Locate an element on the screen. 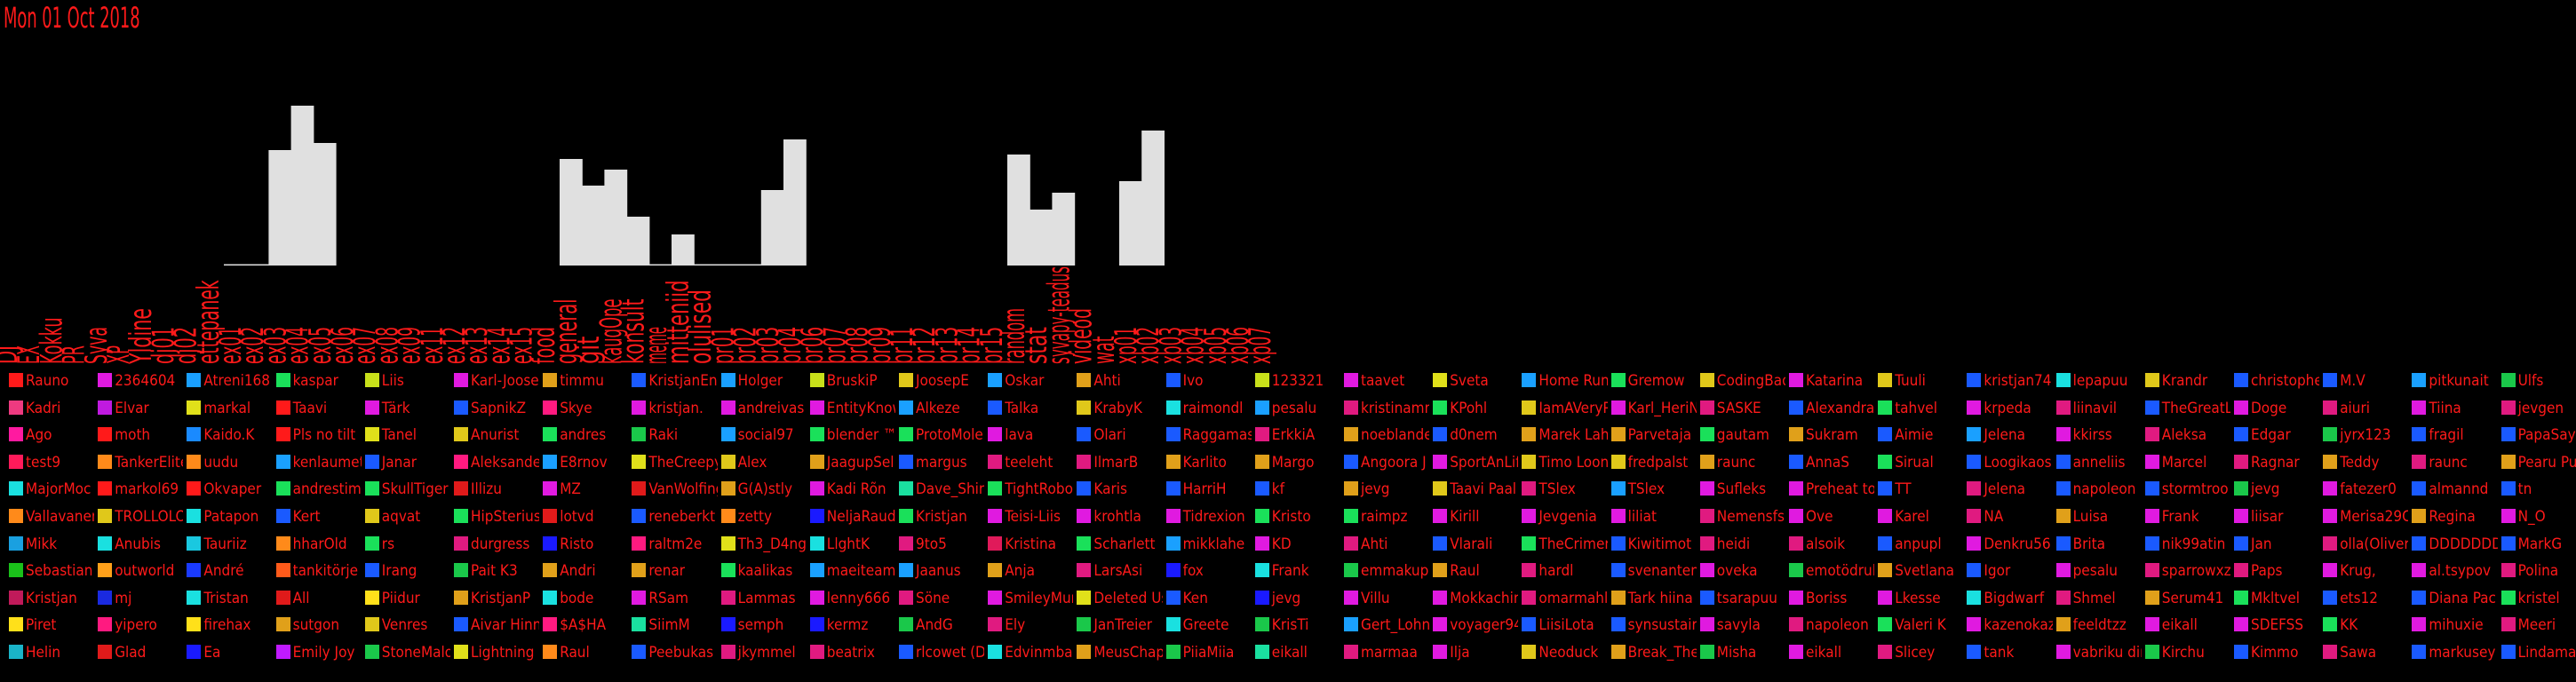 Image resolution: width=2576 pixels, height=682 pixels. user-name: CodingBad is located at coordinates (1750, 381).